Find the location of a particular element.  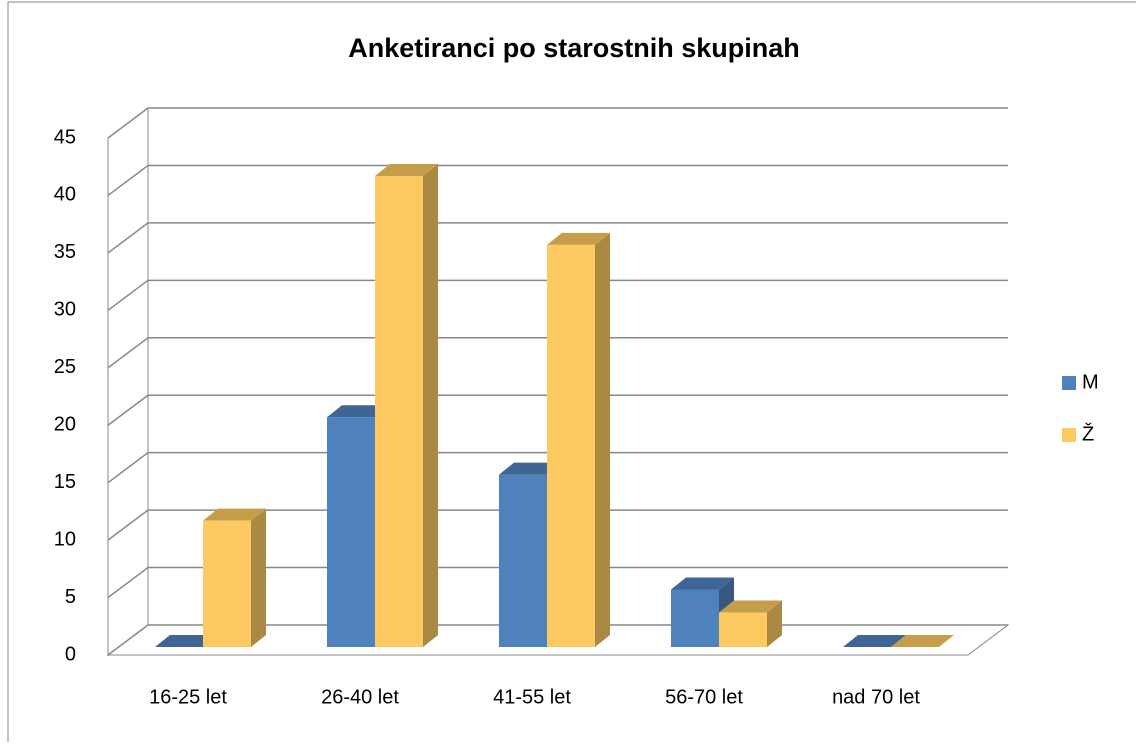

x-tick-label: 41-55 let is located at coordinates (532, 697).